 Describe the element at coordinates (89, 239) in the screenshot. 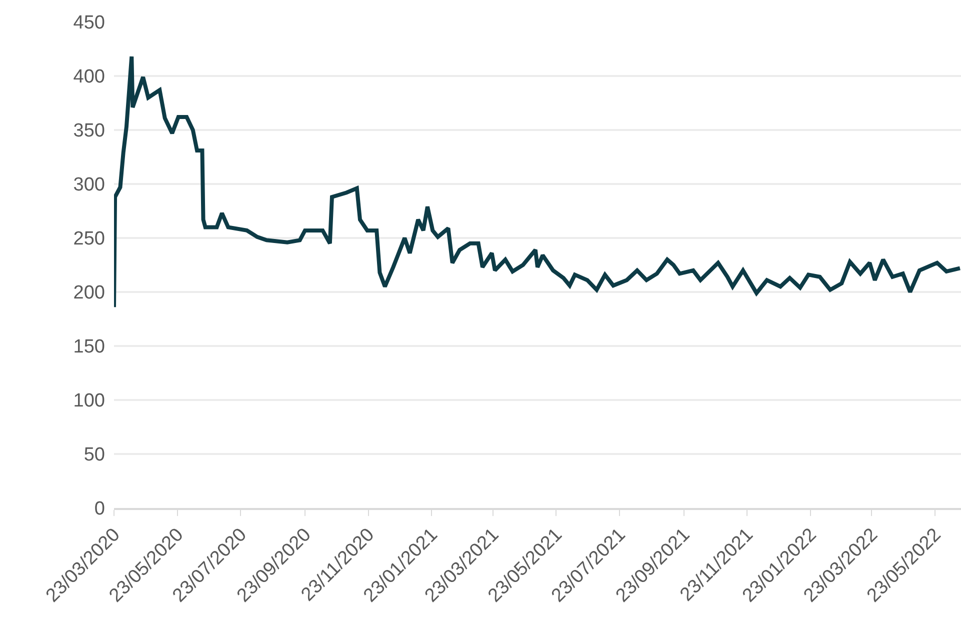

I see `y-tick-label: 250` at that location.